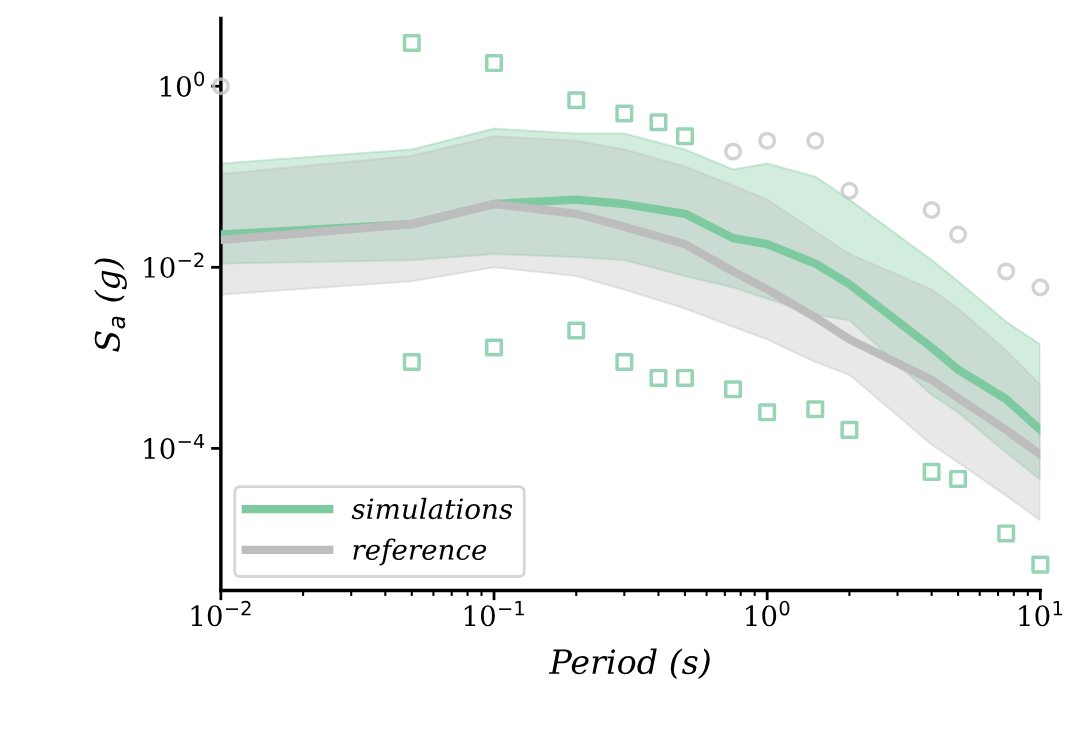 This screenshot has width=1067, height=738. I want to click on x-tick-label: 10$^{1}$, so click(1041, 614).